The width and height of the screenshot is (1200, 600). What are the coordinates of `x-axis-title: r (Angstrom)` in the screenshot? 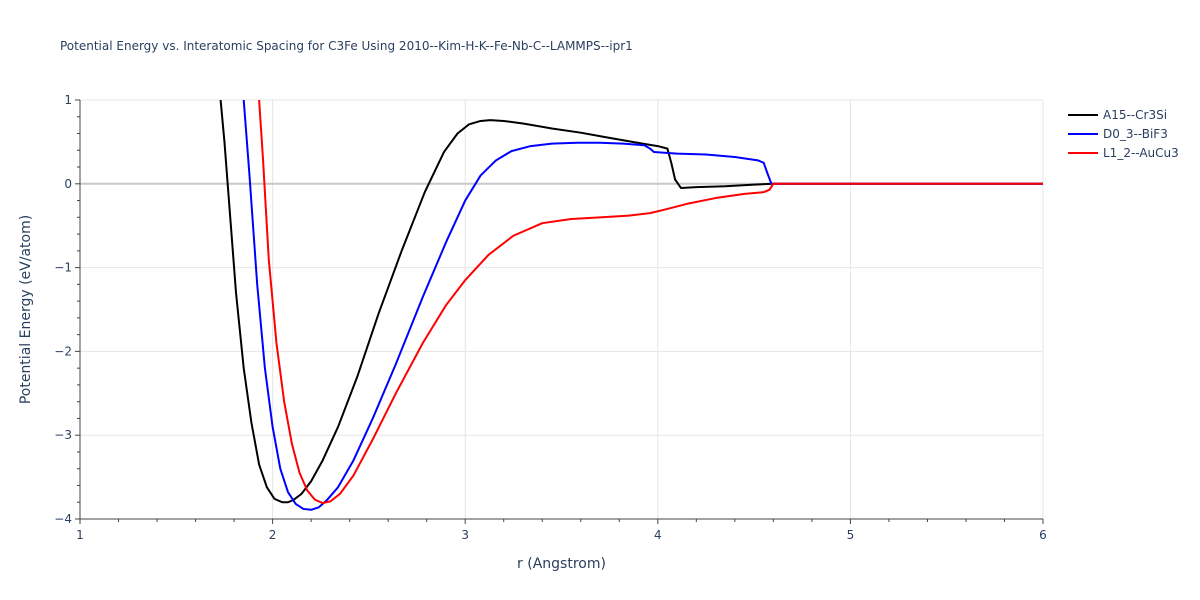 It's located at (561, 564).